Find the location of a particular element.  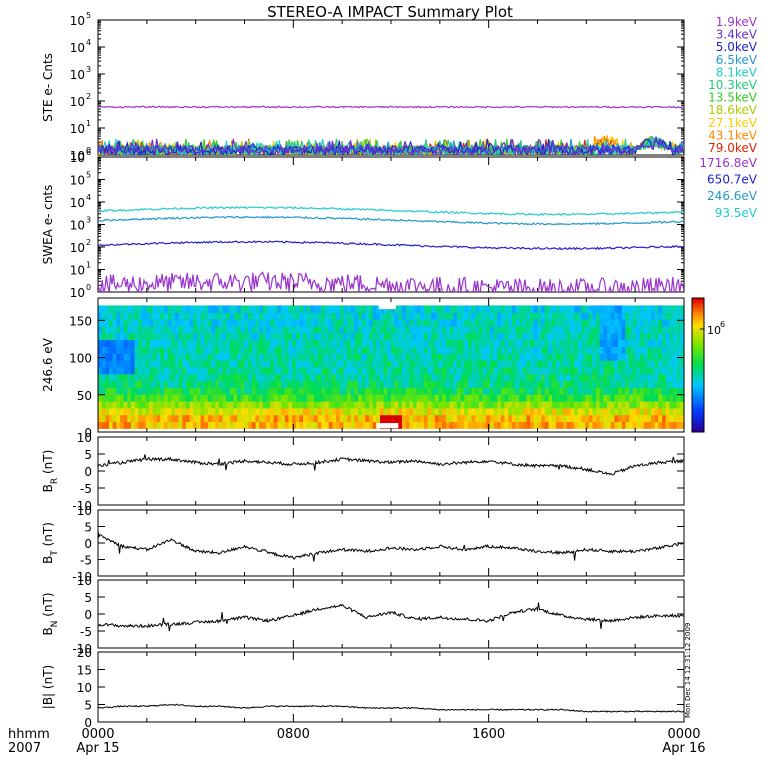

swea-y-tick-label: 10 is located at coordinates (77, 293).